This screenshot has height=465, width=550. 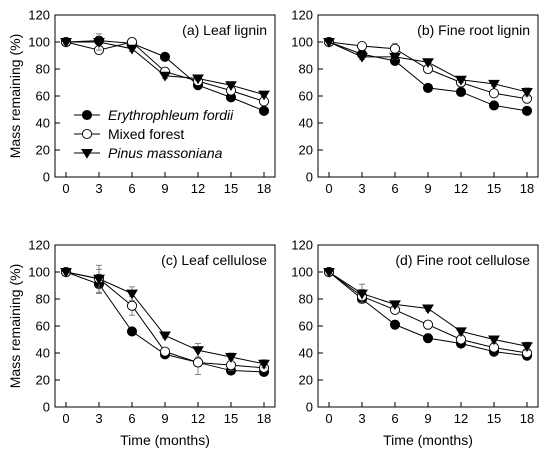 I want to click on panel-title: (d) Fine root cellulose, so click(x=462, y=260).